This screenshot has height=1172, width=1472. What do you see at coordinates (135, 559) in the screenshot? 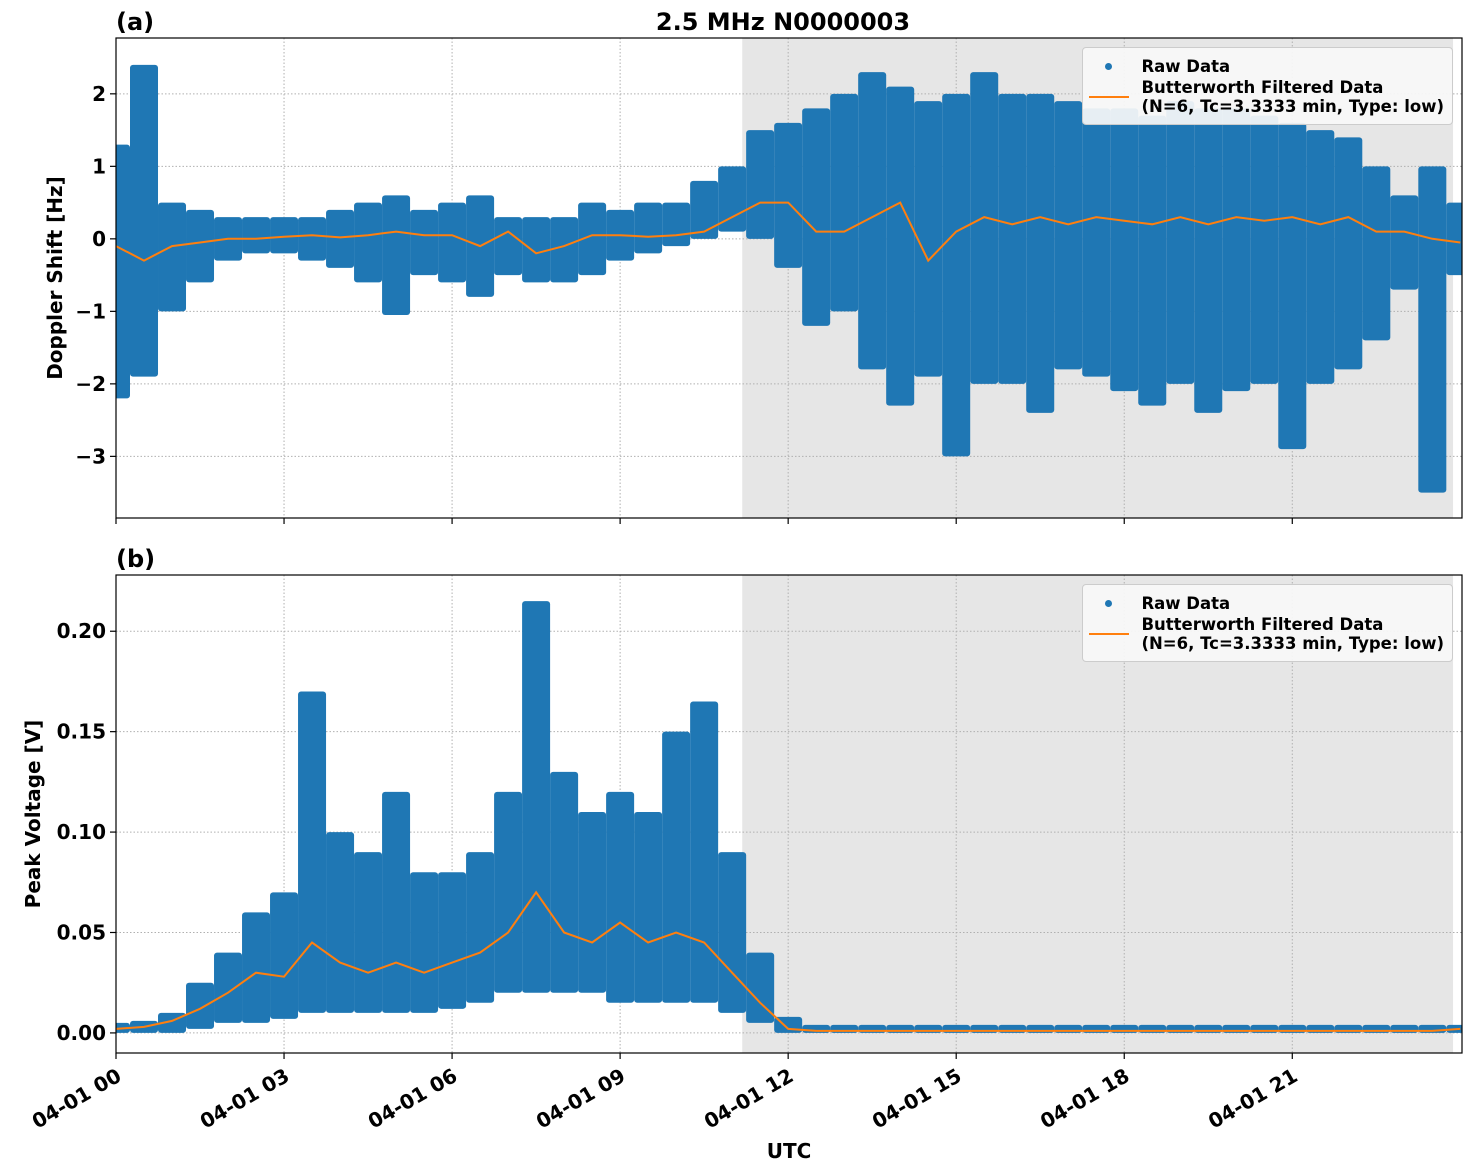
I see `panel-label: (b)` at bounding box center [135, 559].